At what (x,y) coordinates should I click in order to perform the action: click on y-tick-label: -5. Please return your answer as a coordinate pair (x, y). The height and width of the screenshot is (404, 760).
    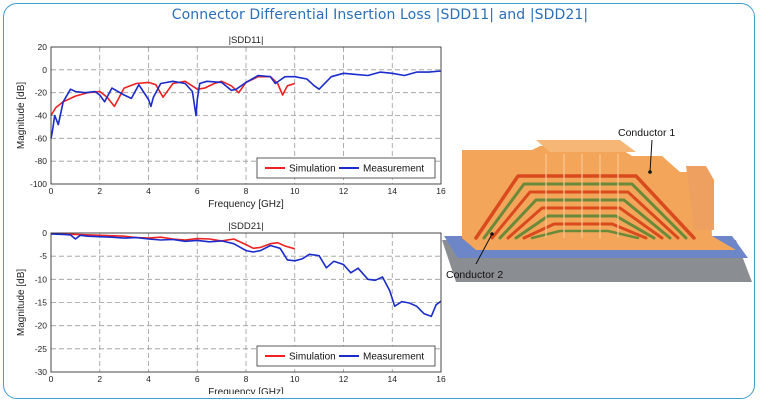
    Looking at the image, I should click on (43, 256).